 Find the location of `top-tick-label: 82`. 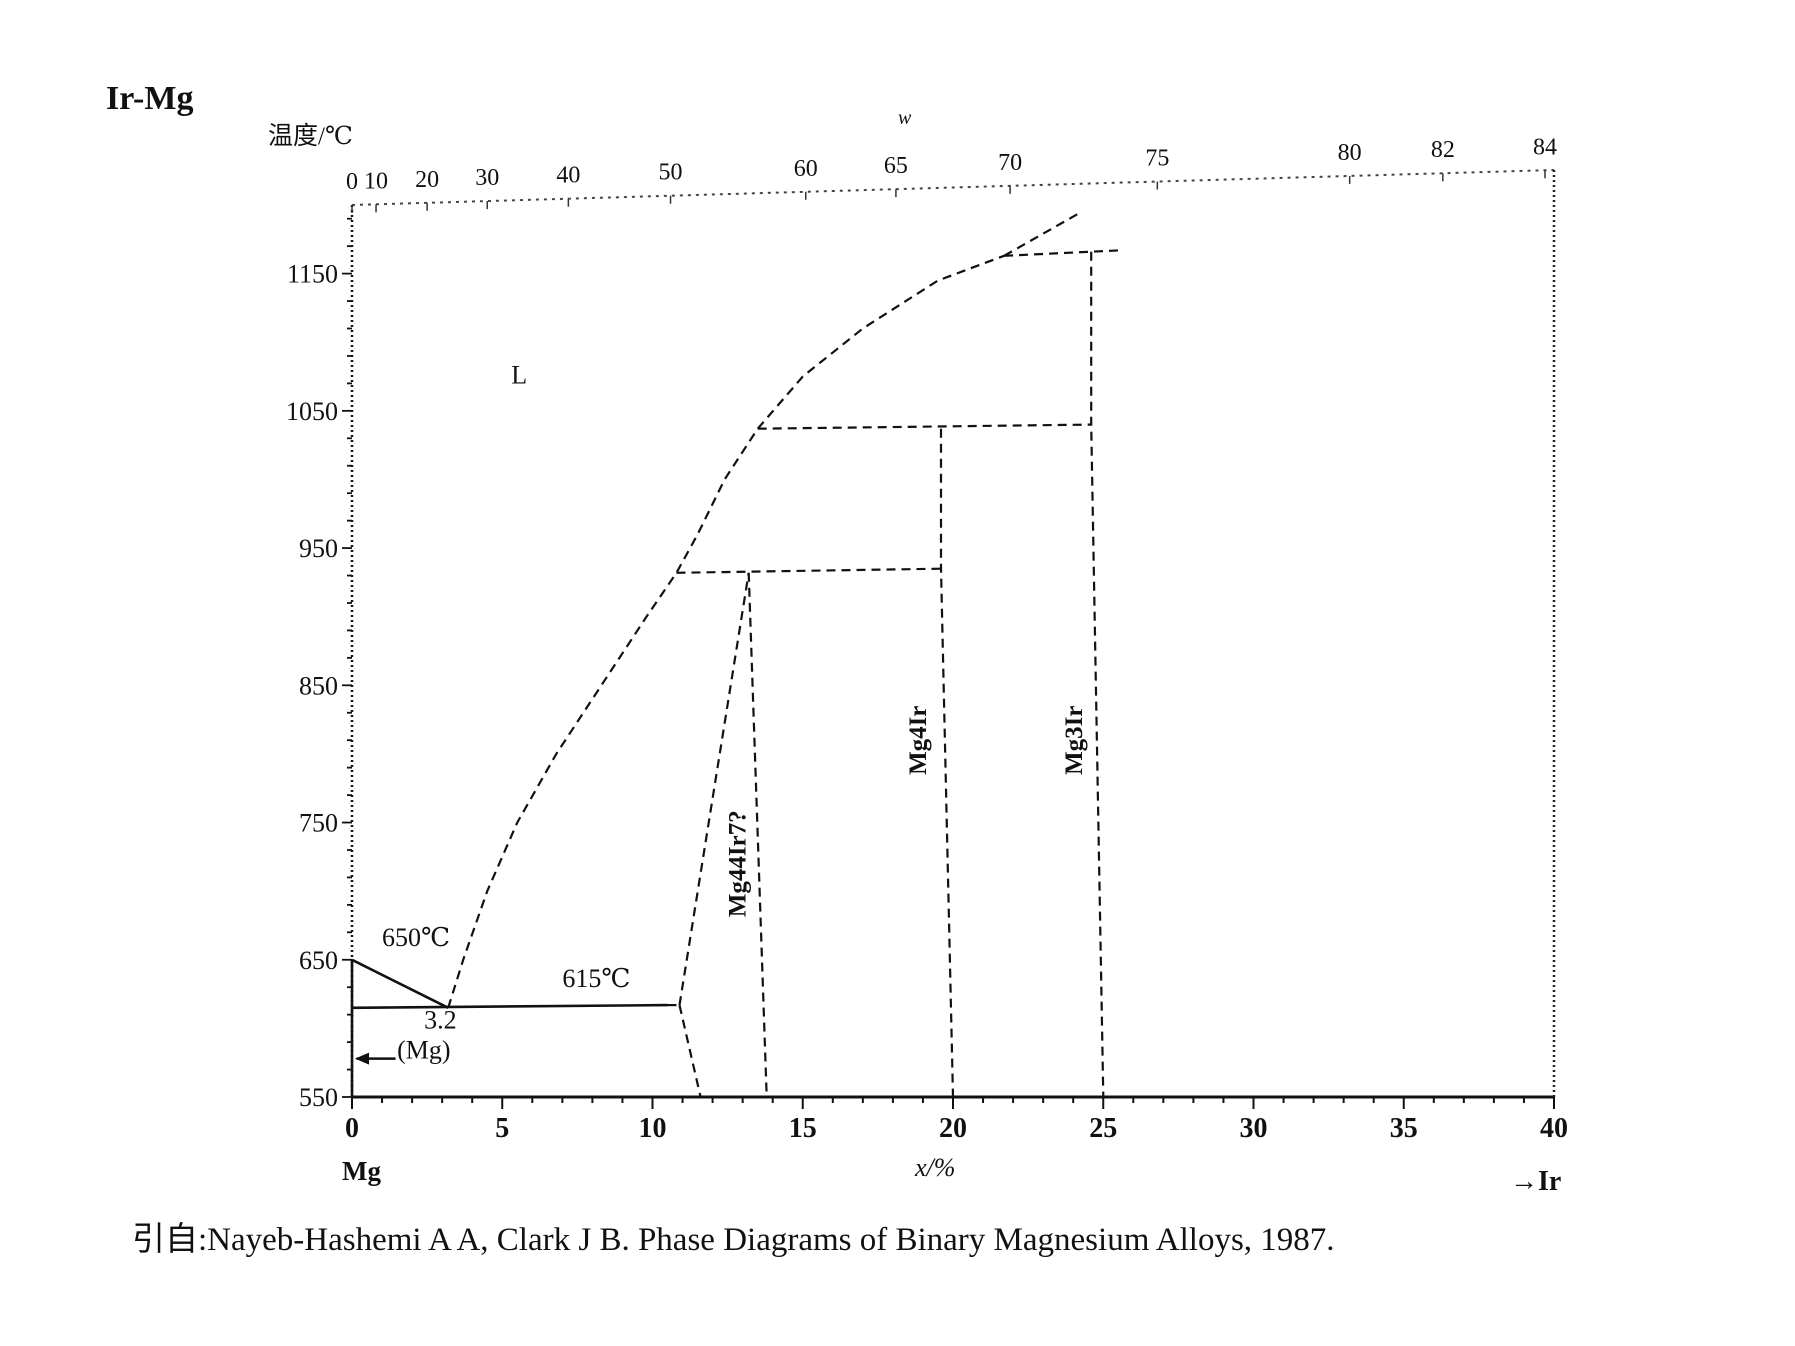

top-tick-label: 82 is located at coordinates (1443, 150).